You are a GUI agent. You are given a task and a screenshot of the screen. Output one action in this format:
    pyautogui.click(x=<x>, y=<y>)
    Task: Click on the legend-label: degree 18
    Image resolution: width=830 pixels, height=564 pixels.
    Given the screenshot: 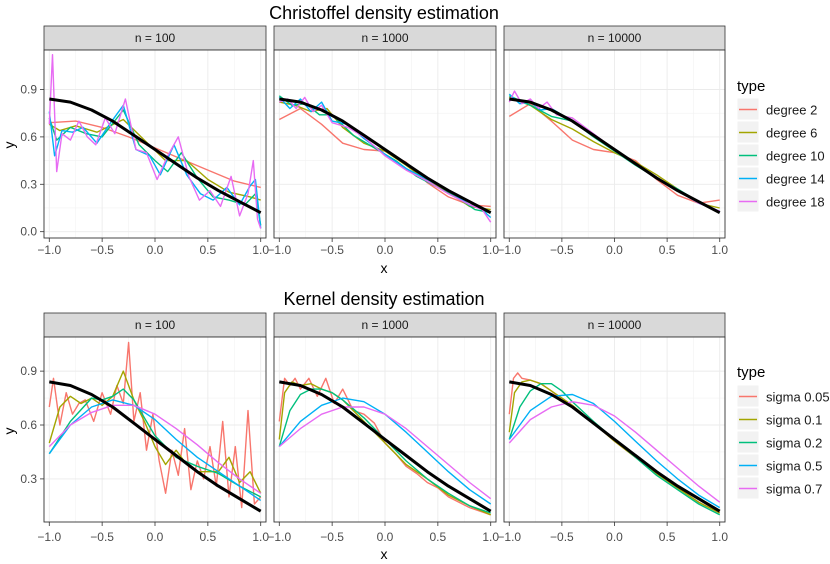 What is the action you would take?
    pyautogui.click(x=795, y=202)
    